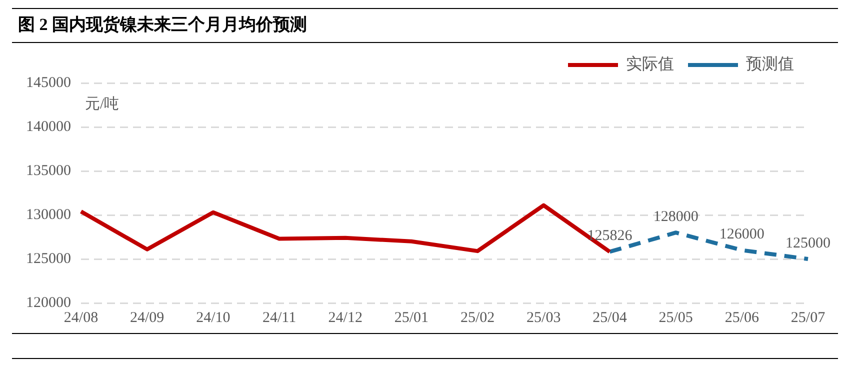  Describe the element at coordinates (477, 318) in the screenshot. I see `x-tick-label: 25/02` at that location.